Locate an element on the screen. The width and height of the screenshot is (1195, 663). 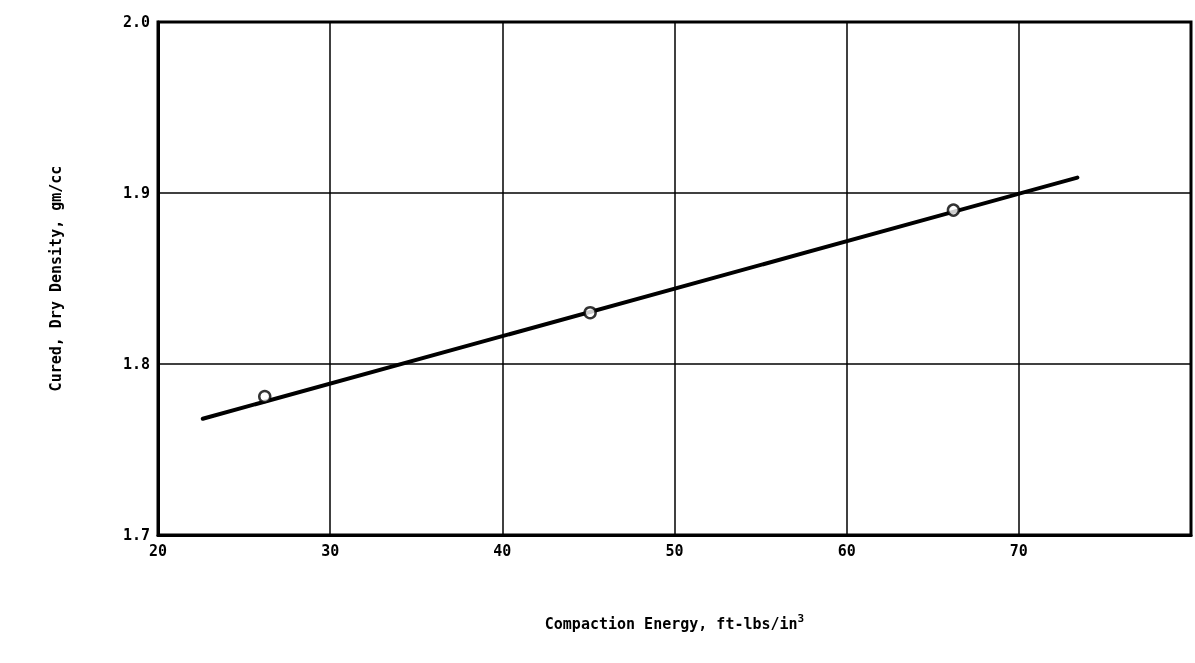
y-tick-label: 1.7 is located at coordinates (136, 535).